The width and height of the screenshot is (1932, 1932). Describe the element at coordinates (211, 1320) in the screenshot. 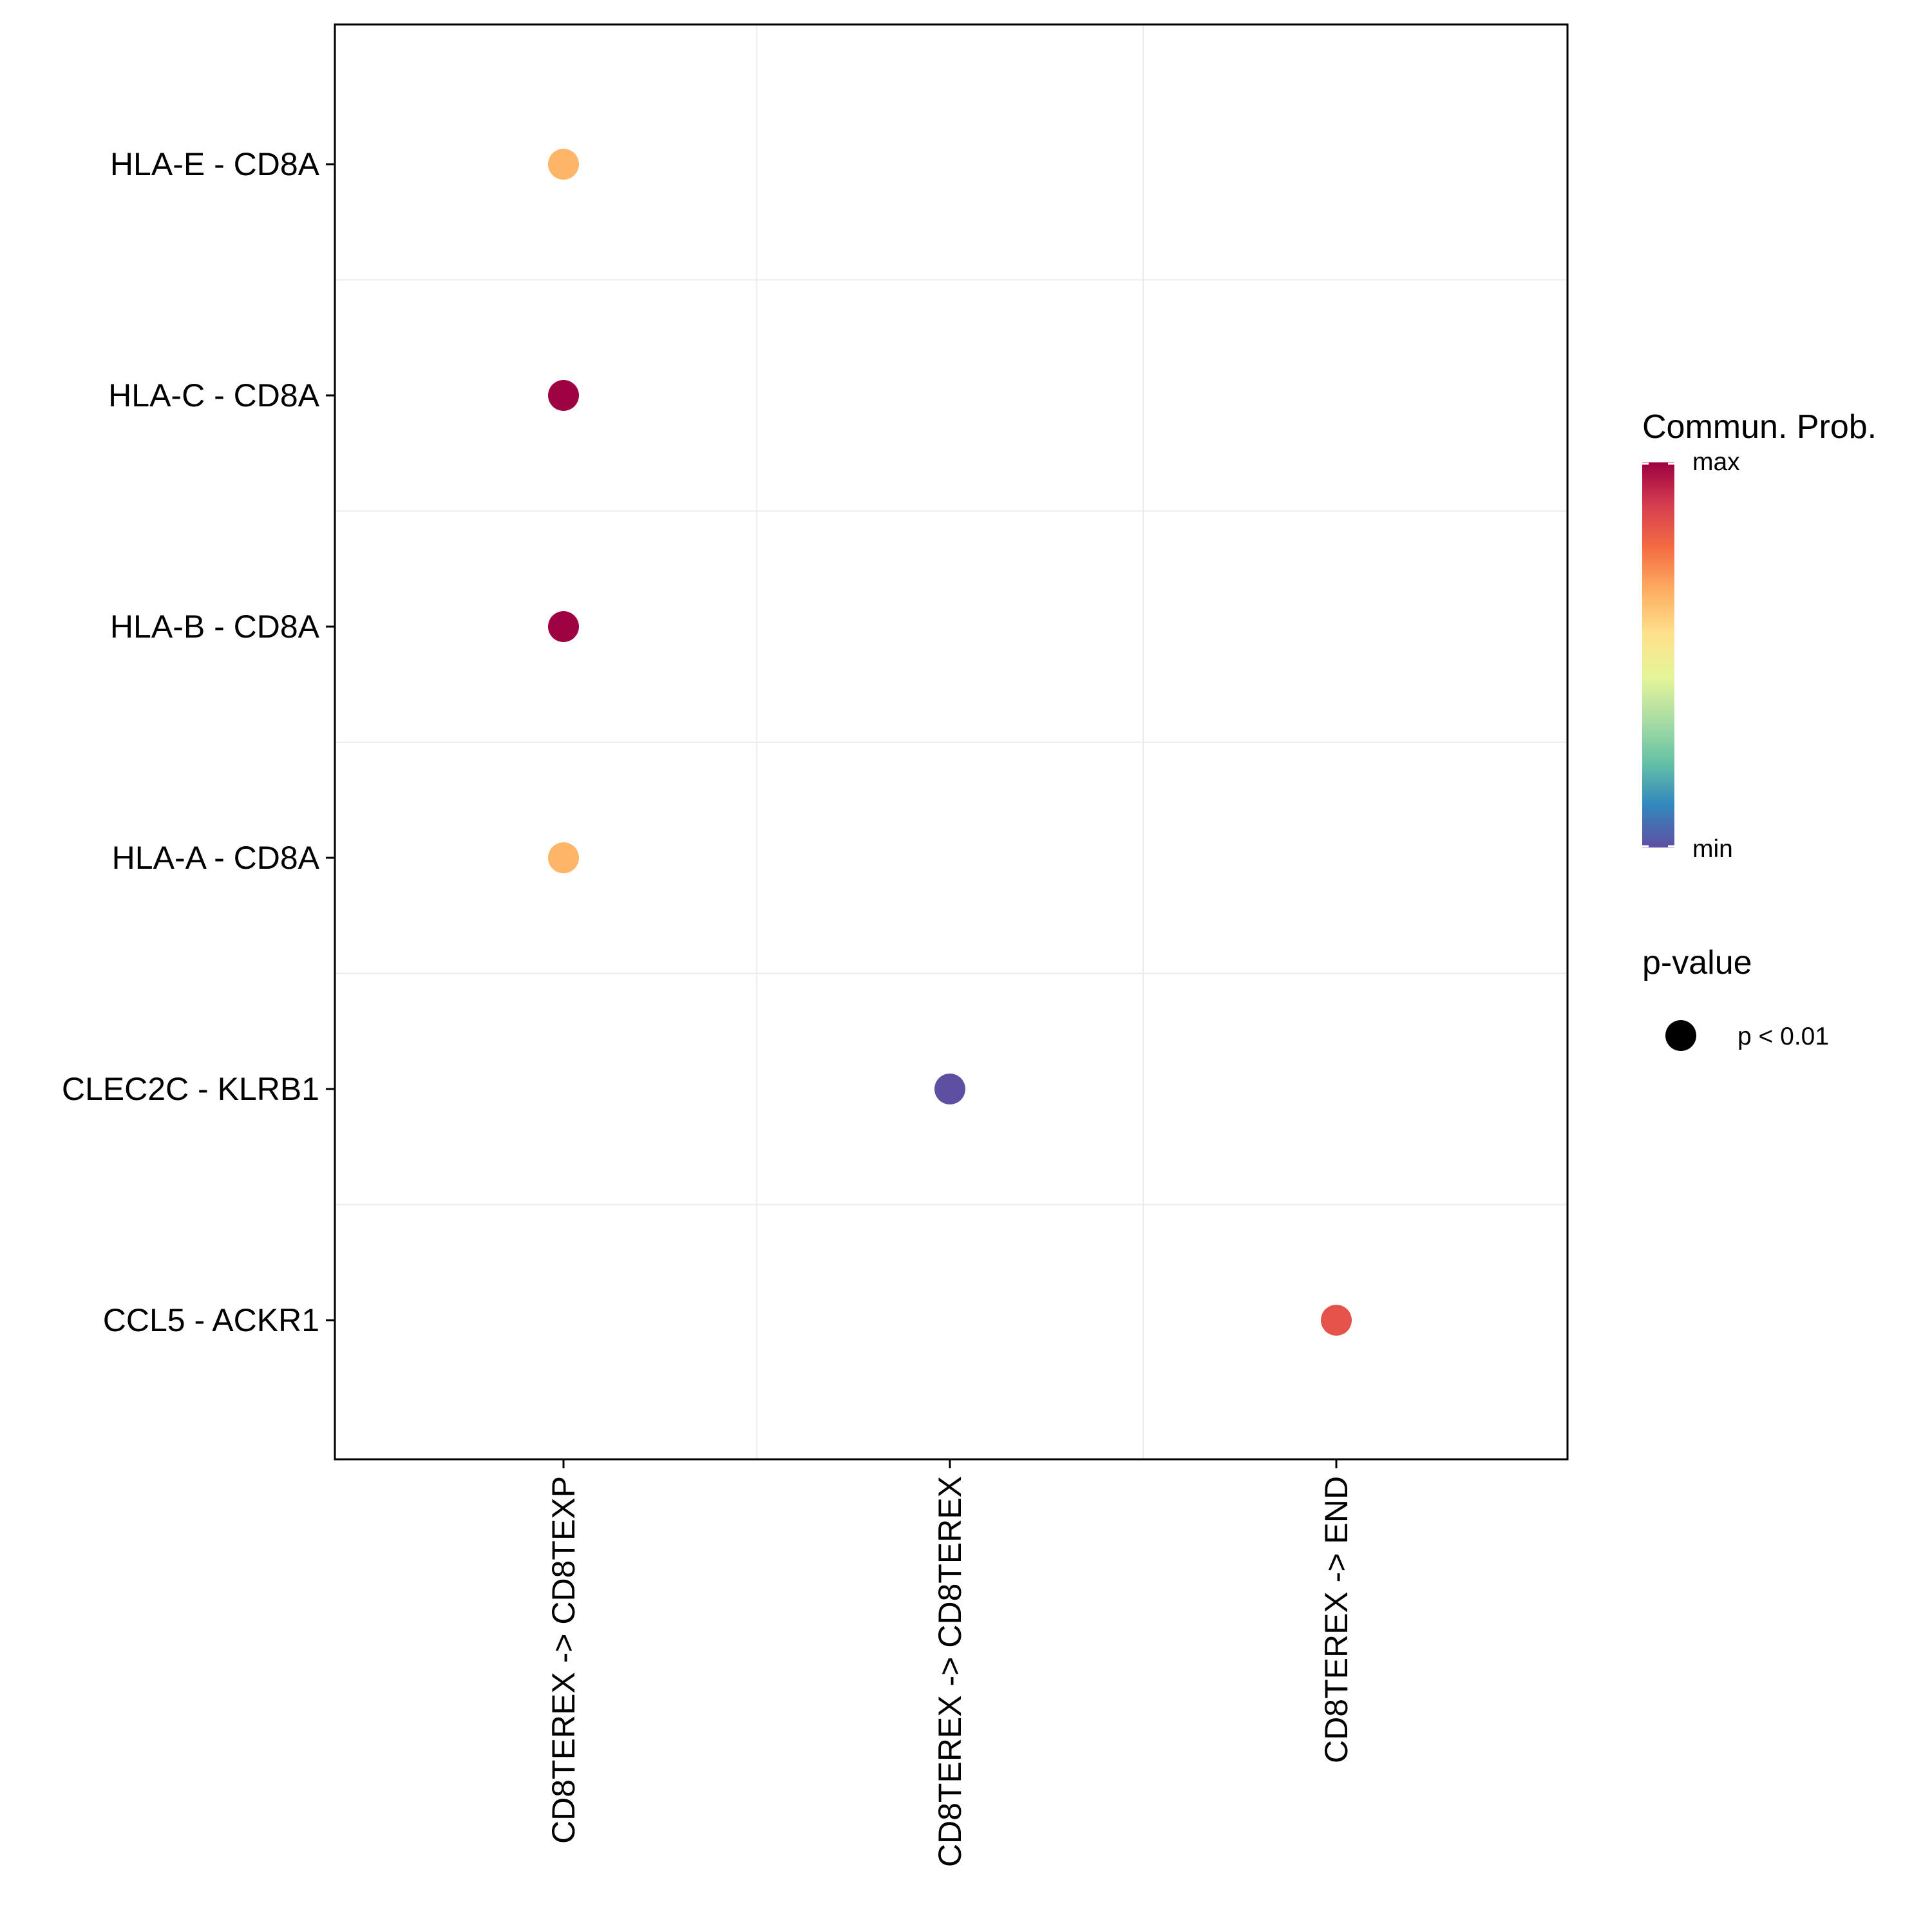

I see `y-tick-label: CCL5 - ACKR1` at that location.